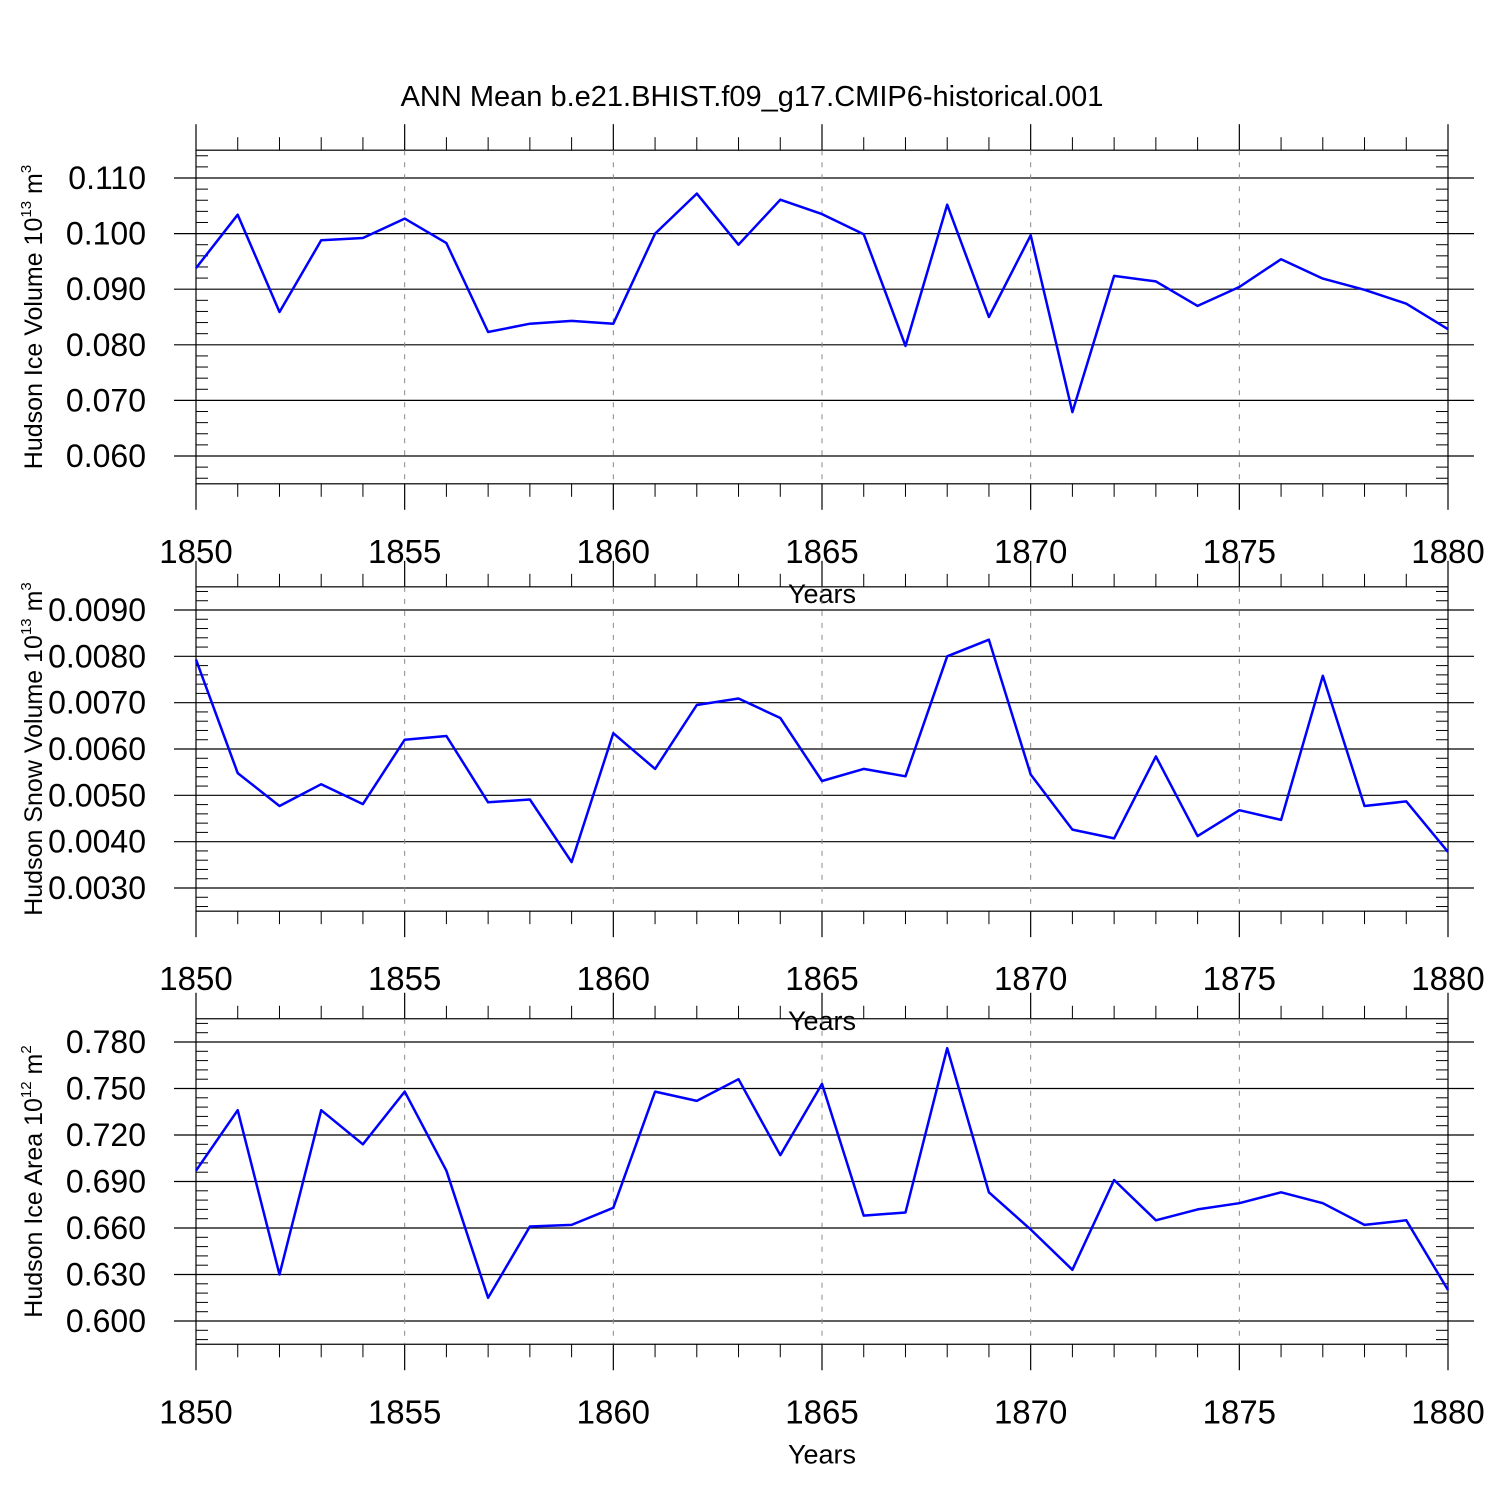 Image resolution: width=1500 pixels, height=1500 pixels. I want to click on y-axis-label: Hudson Ice Volume 1013 m3, so click(33, 317).